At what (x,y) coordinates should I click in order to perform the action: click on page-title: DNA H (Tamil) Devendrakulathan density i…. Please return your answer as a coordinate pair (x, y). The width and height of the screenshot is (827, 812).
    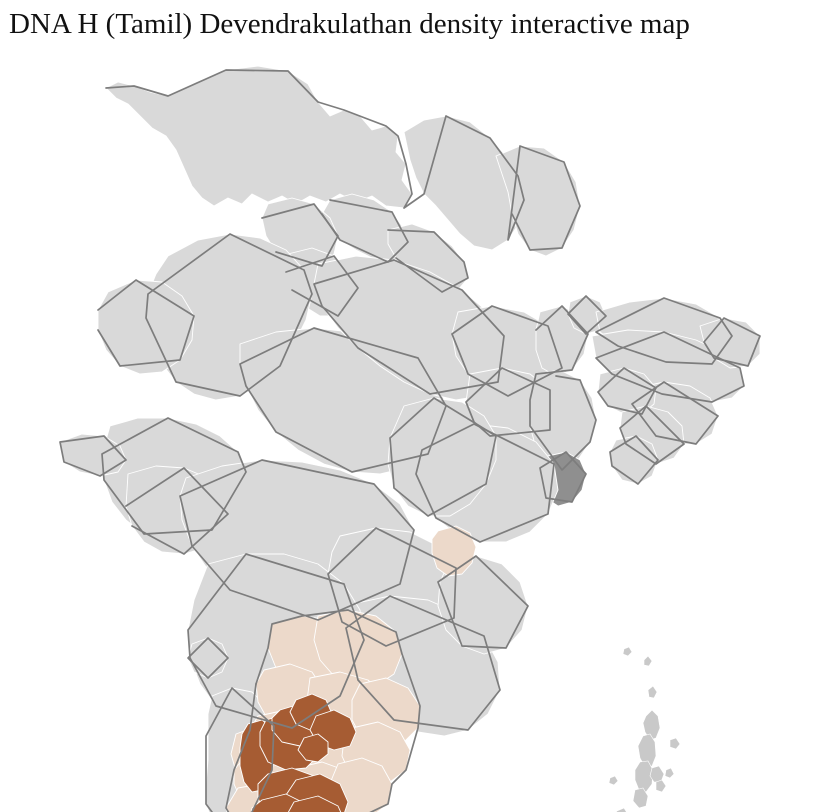
    Looking at the image, I should click on (349, 24).